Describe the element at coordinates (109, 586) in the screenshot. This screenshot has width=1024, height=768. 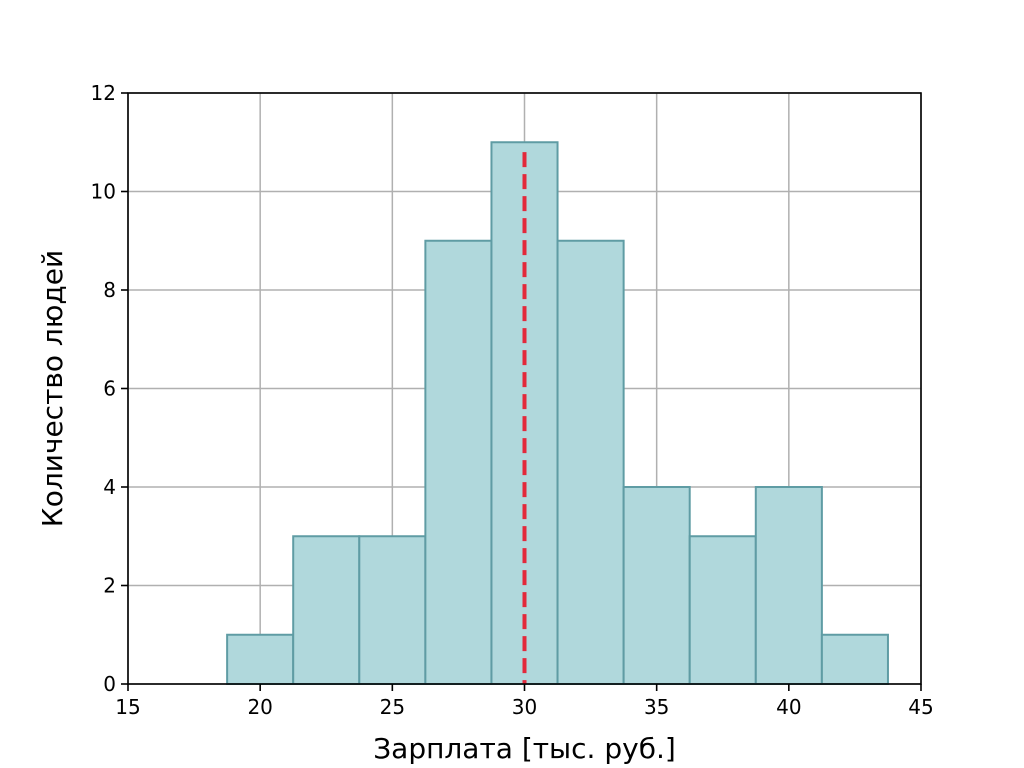
I see `y-tick-label: 2` at that location.